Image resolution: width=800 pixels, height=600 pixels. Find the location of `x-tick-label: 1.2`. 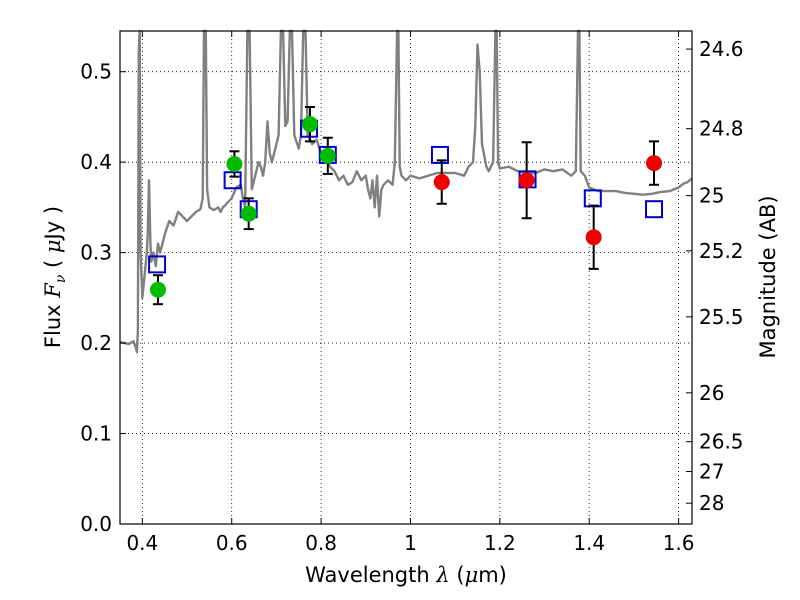

x-tick-label: 1.2 is located at coordinates (500, 543).